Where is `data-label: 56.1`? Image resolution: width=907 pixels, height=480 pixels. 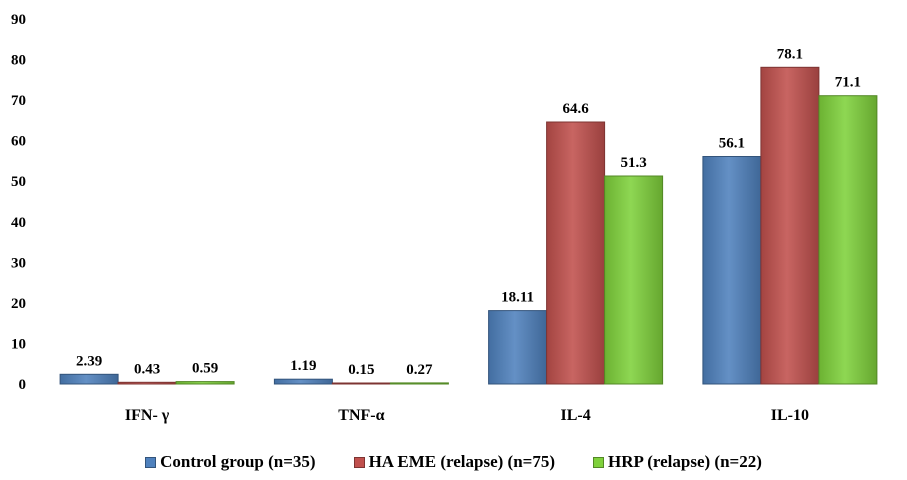
data-label: 56.1 is located at coordinates (732, 144).